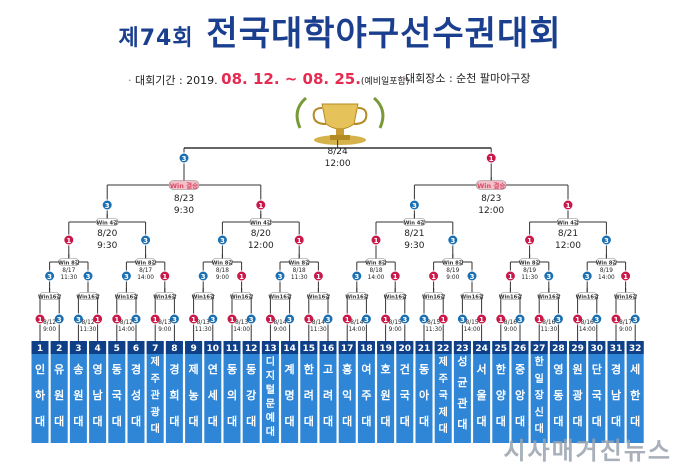  Describe the element at coordinates (328, 349) in the screenshot. I see `team-number: 16` at that location.